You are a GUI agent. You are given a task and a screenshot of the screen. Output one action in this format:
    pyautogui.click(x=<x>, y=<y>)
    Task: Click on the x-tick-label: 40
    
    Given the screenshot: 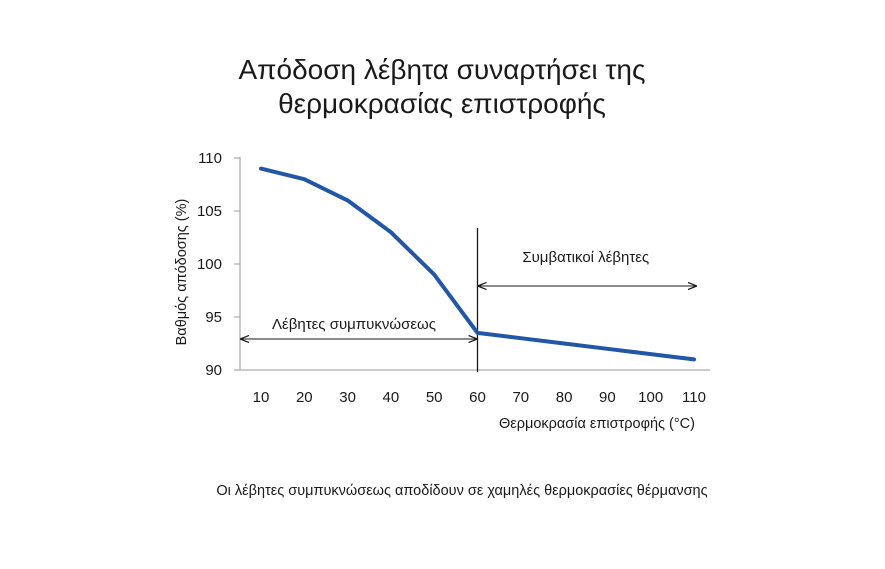 What is the action you would take?
    pyautogui.click(x=391, y=397)
    